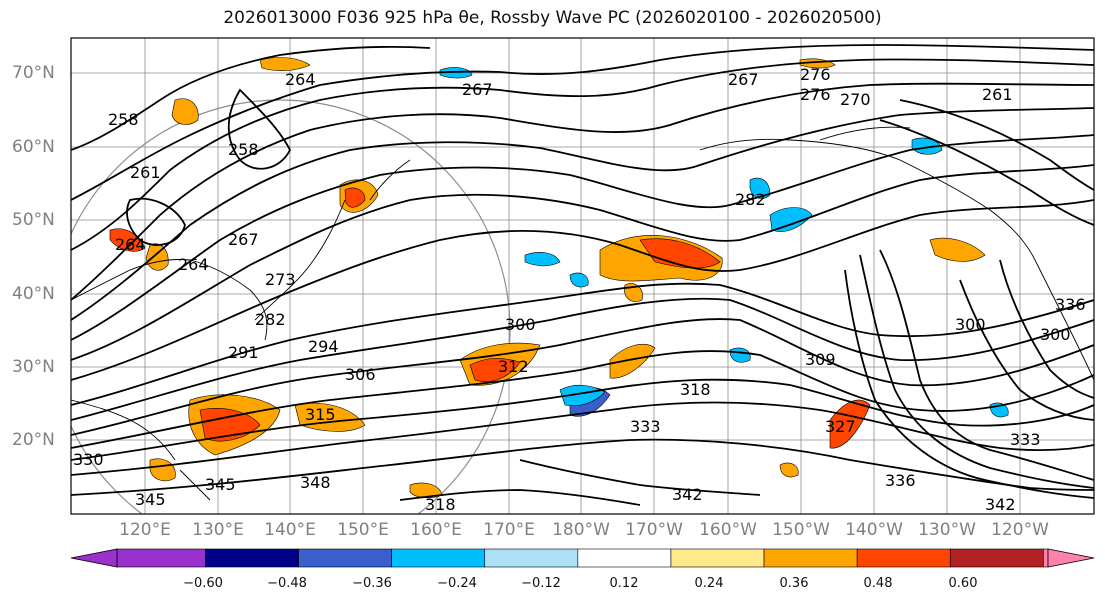 The height and width of the screenshot is (606, 1105). Describe the element at coordinates (88, 459) in the screenshot. I see `contour-label: 330` at that location.